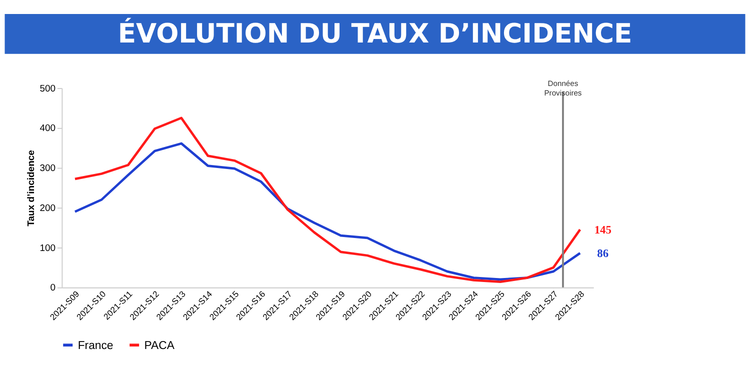 This screenshot has height=375, width=750. What do you see at coordinates (603, 254) in the screenshot?
I see `data-label: 86` at bounding box center [603, 254].